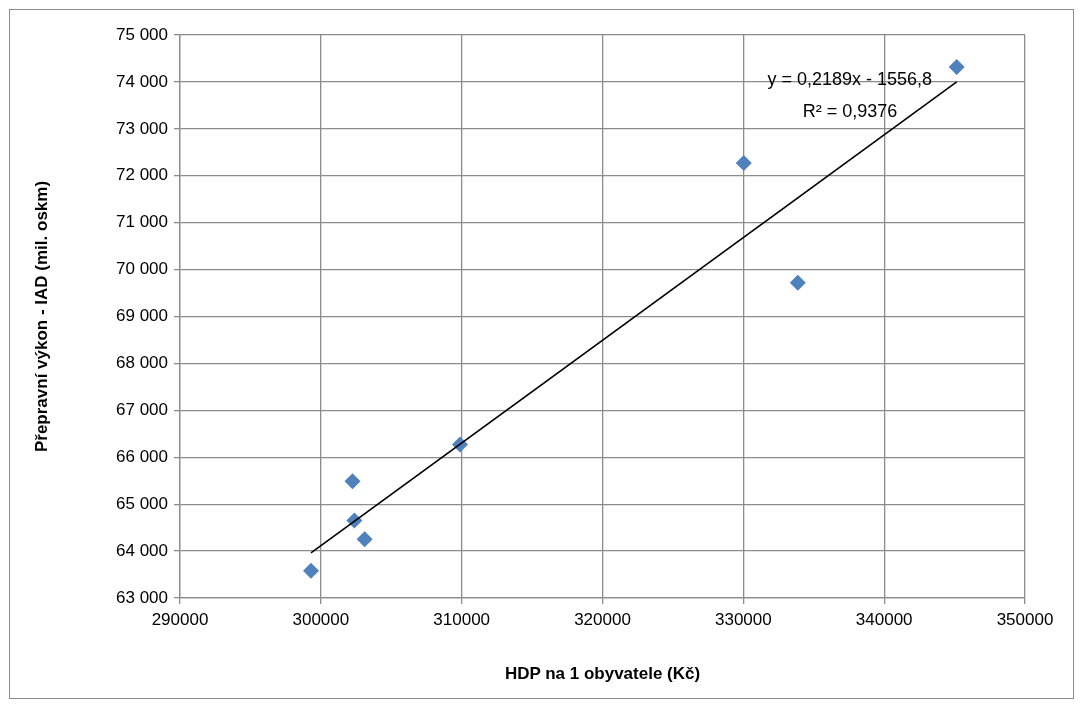 This screenshot has width=1083, height=715. Describe the element at coordinates (884, 619) in the screenshot. I see `x-tick-label: 340000` at that location.